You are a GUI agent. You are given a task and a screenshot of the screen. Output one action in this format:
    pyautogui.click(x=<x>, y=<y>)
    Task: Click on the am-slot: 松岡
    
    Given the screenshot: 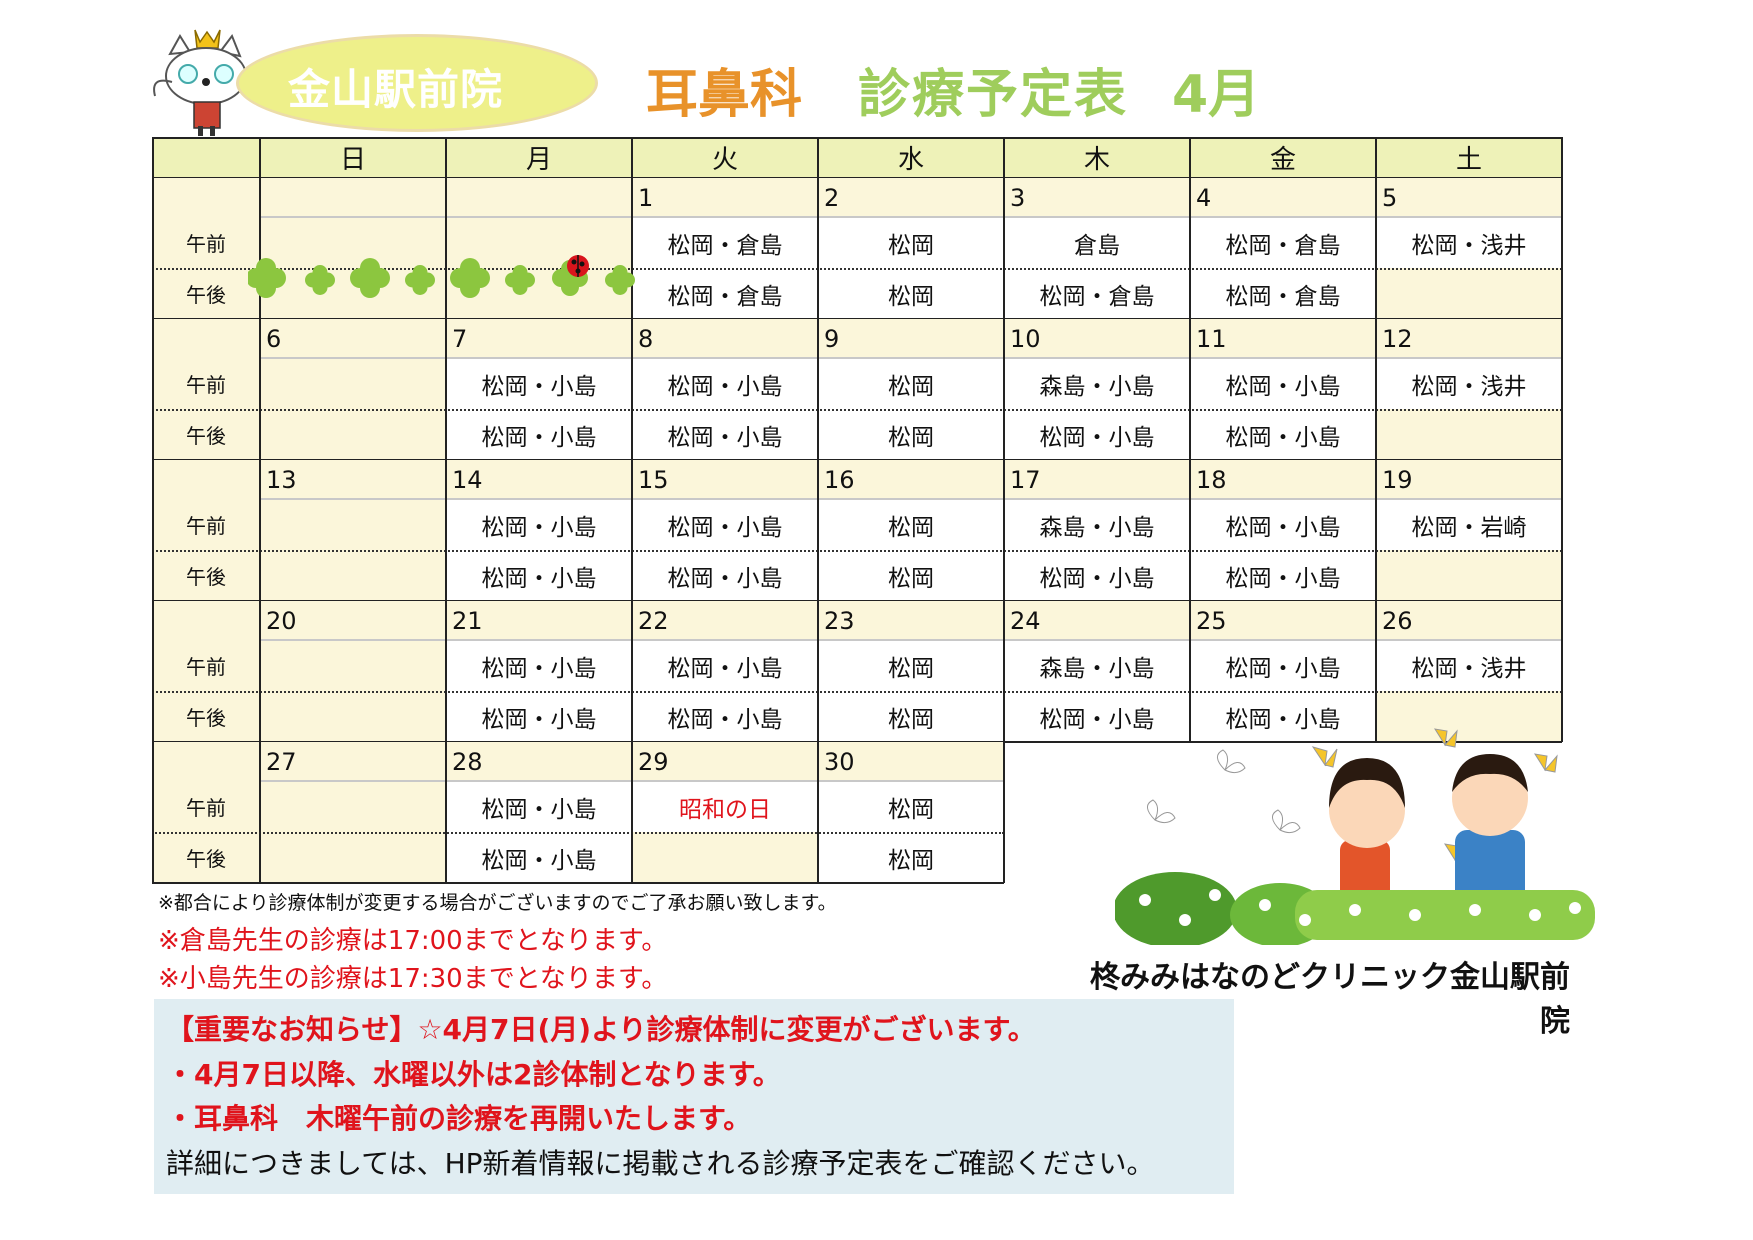 What is the action you would take?
    pyautogui.click(x=911, y=665)
    